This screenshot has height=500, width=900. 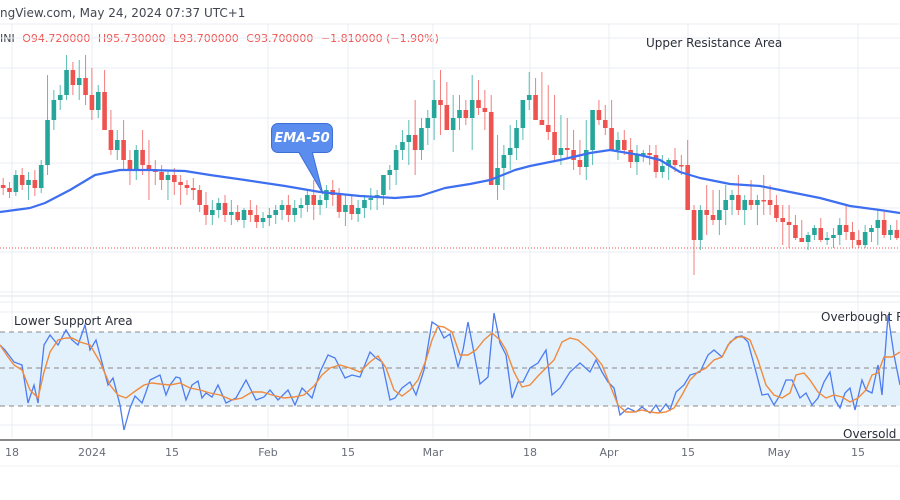 I want to click on lower-support-label: Lower Support Area, so click(x=73, y=321).